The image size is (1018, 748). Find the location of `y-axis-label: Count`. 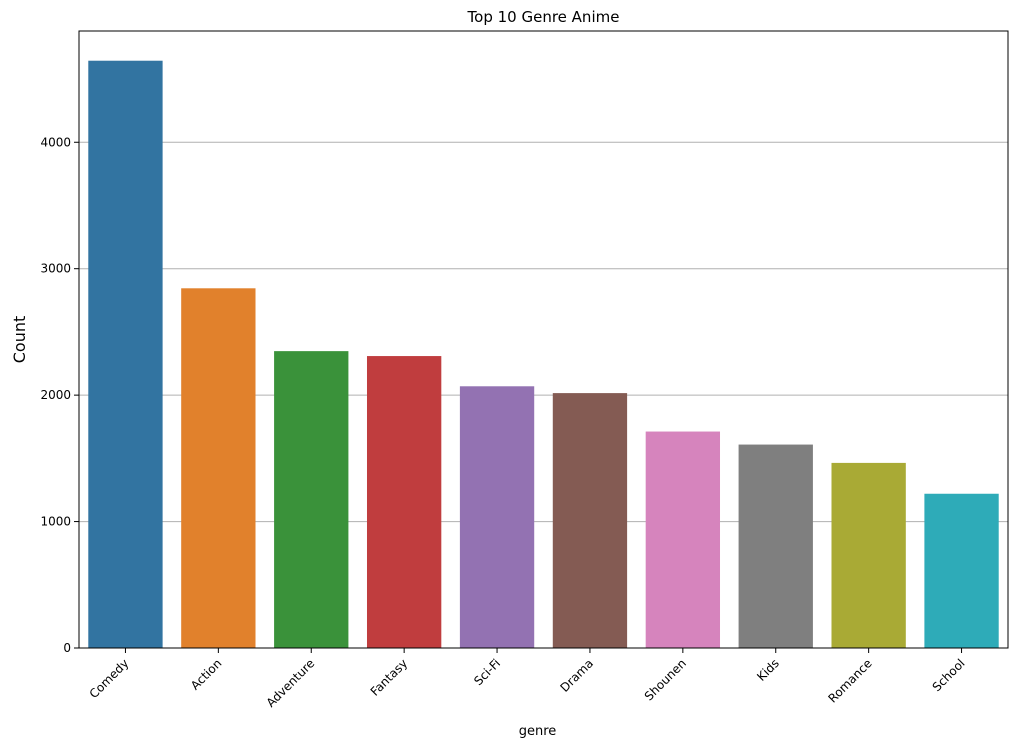

y-axis-label: Count is located at coordinates (19, 340).